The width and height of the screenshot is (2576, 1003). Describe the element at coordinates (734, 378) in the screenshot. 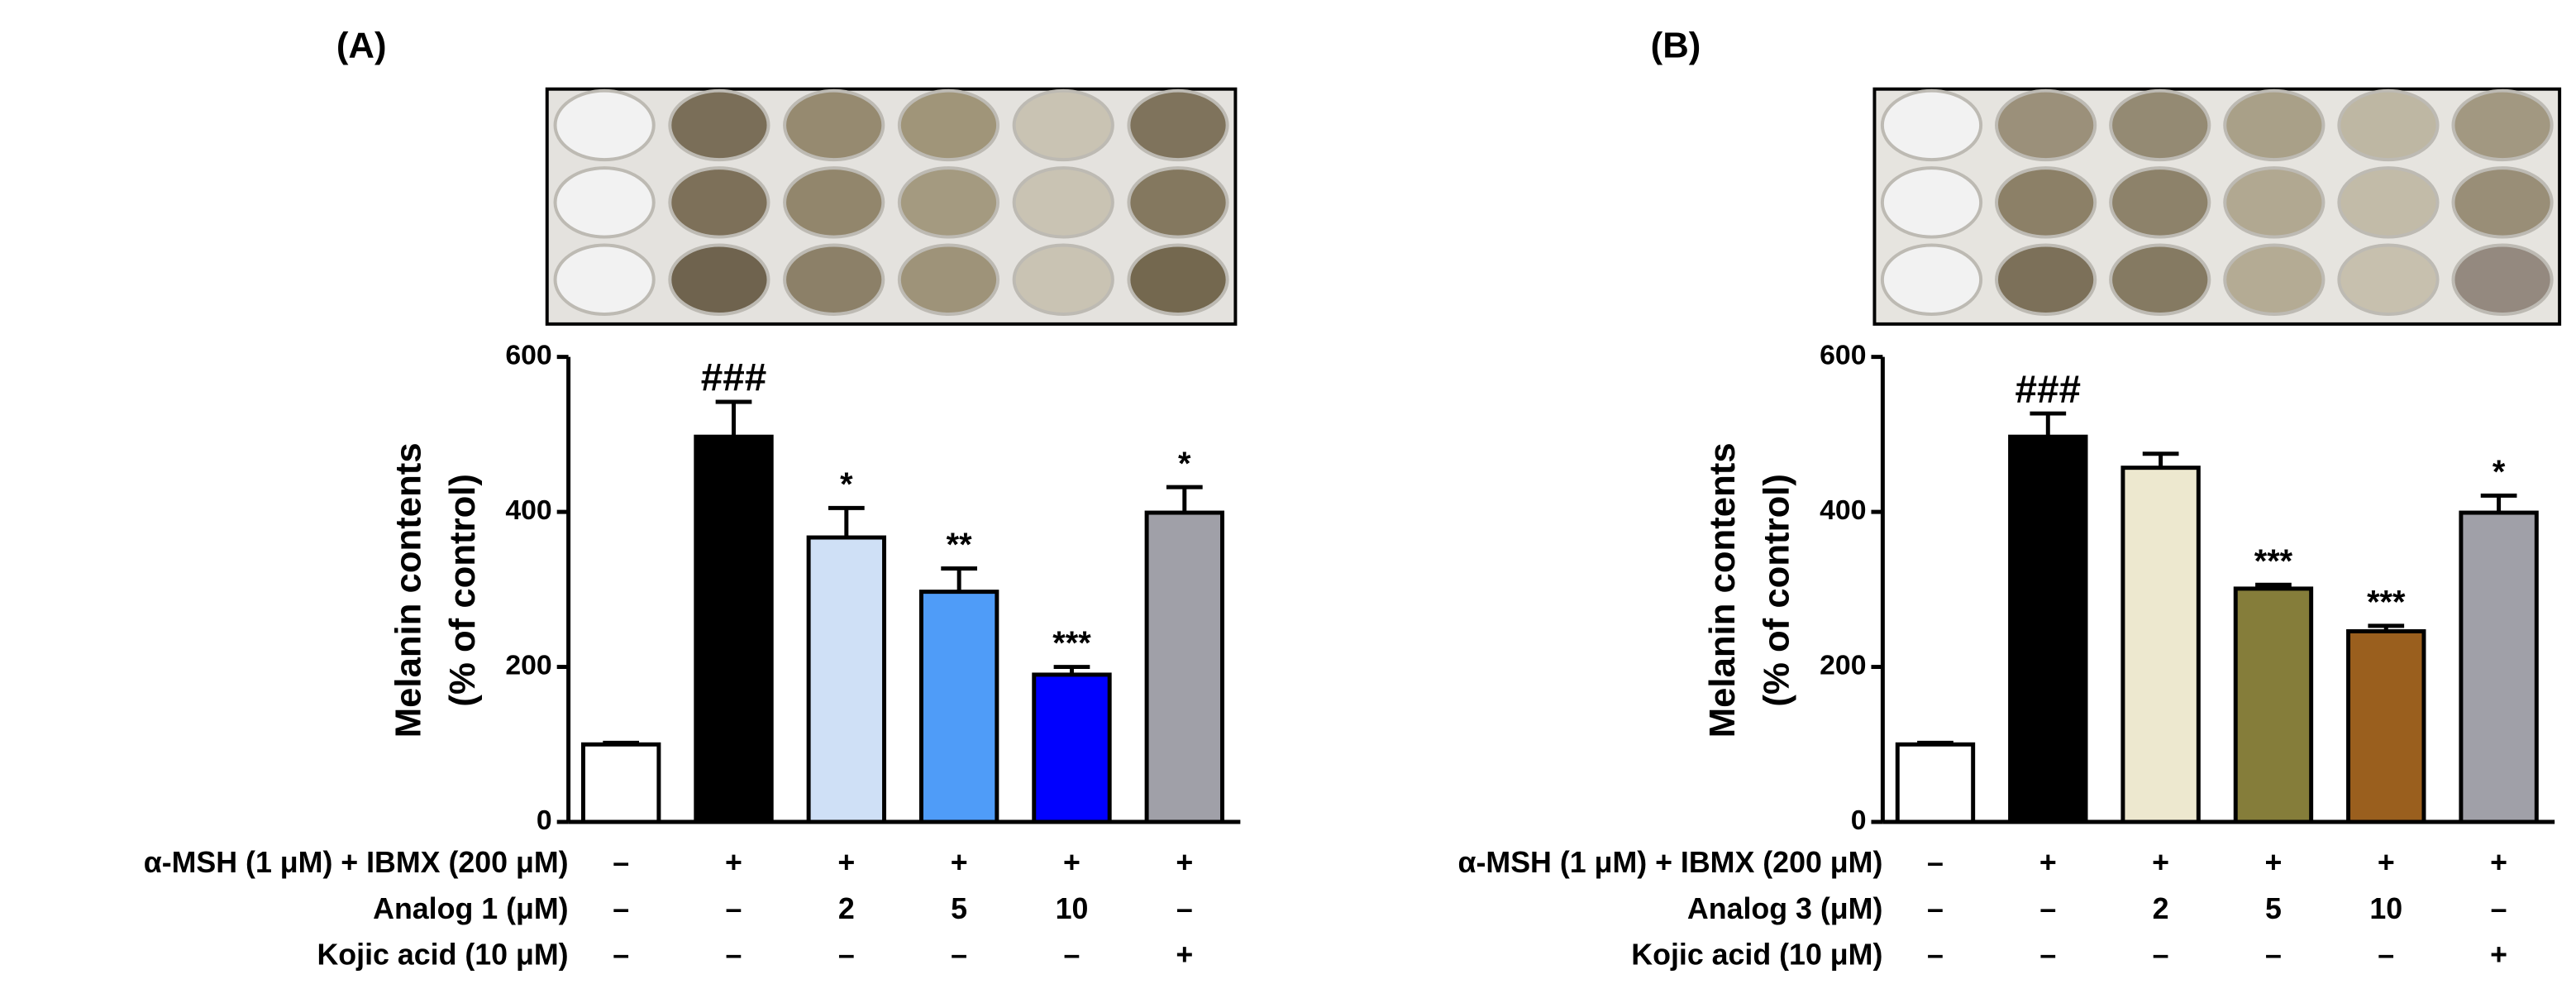

I see `significance-label: ###` at that location.